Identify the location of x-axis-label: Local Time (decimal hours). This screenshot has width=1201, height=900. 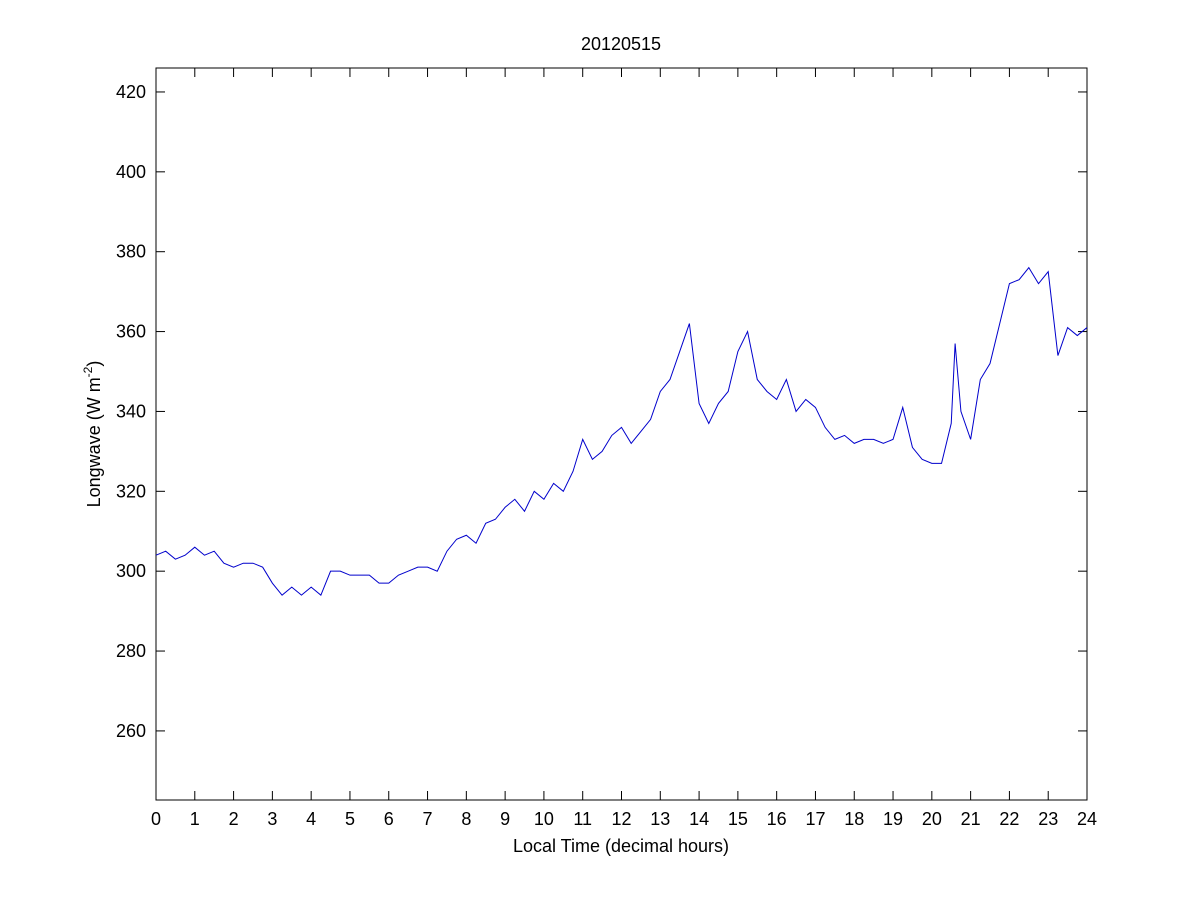
(621, 846).